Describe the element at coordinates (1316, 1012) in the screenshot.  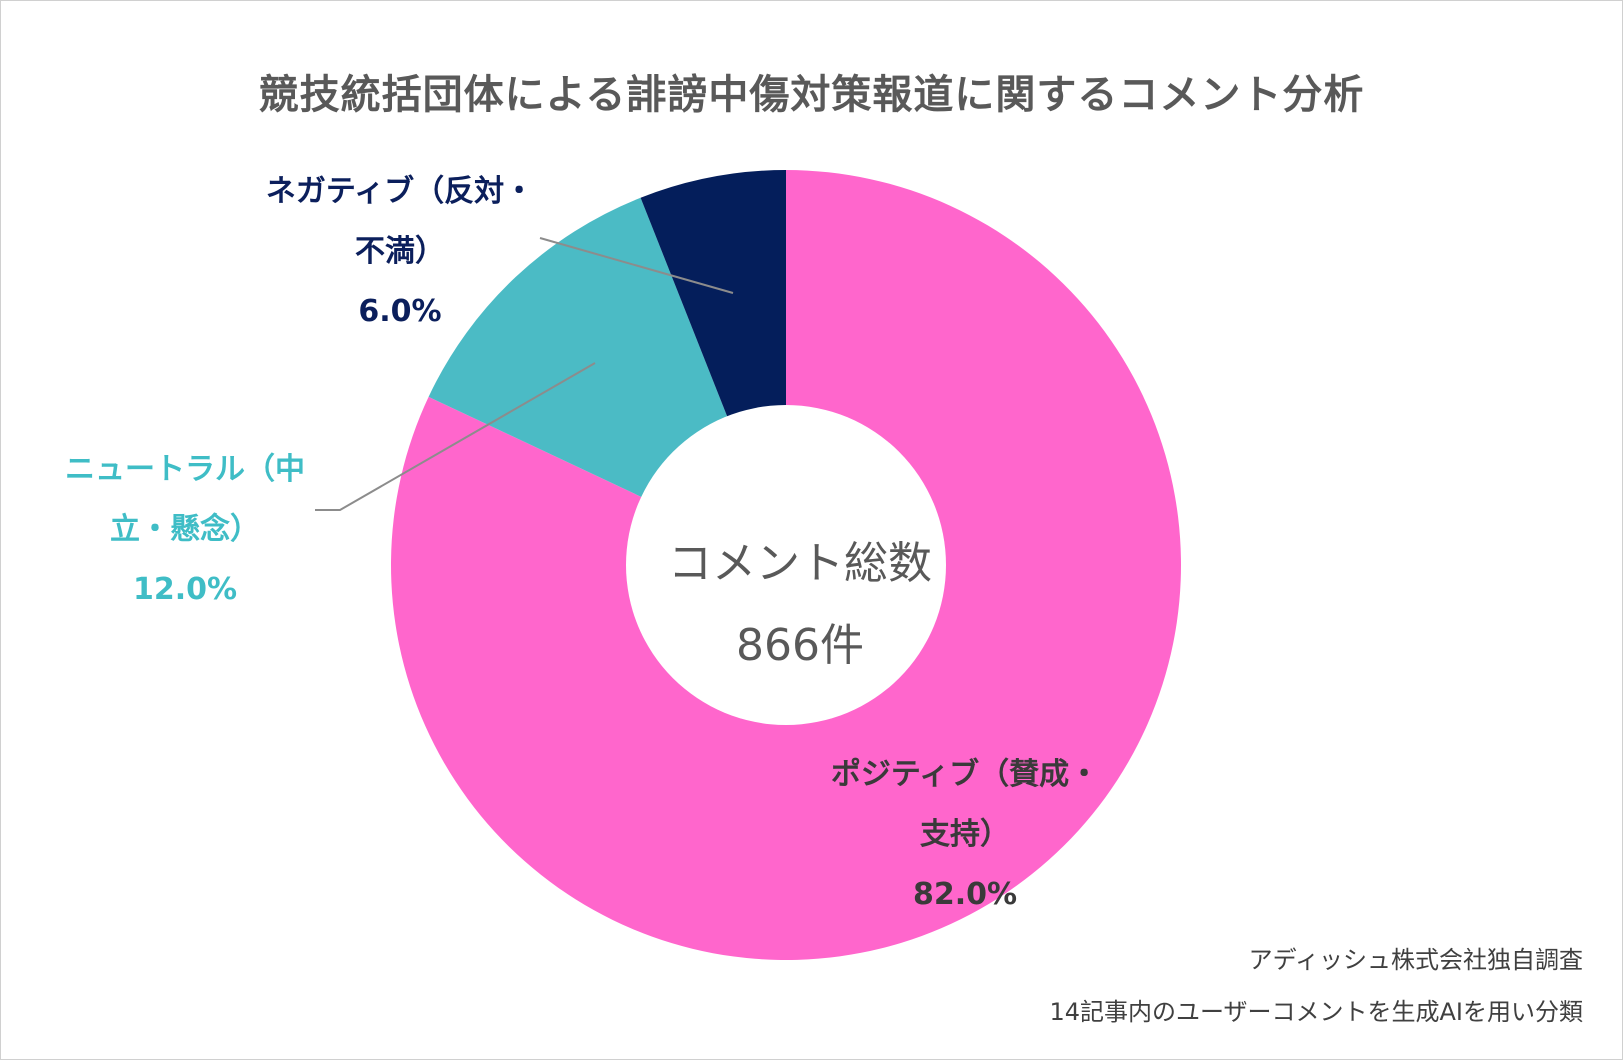
I see `source-note-2: 14記事内のユーザーコメントを生成AIを用い分類` at that location.